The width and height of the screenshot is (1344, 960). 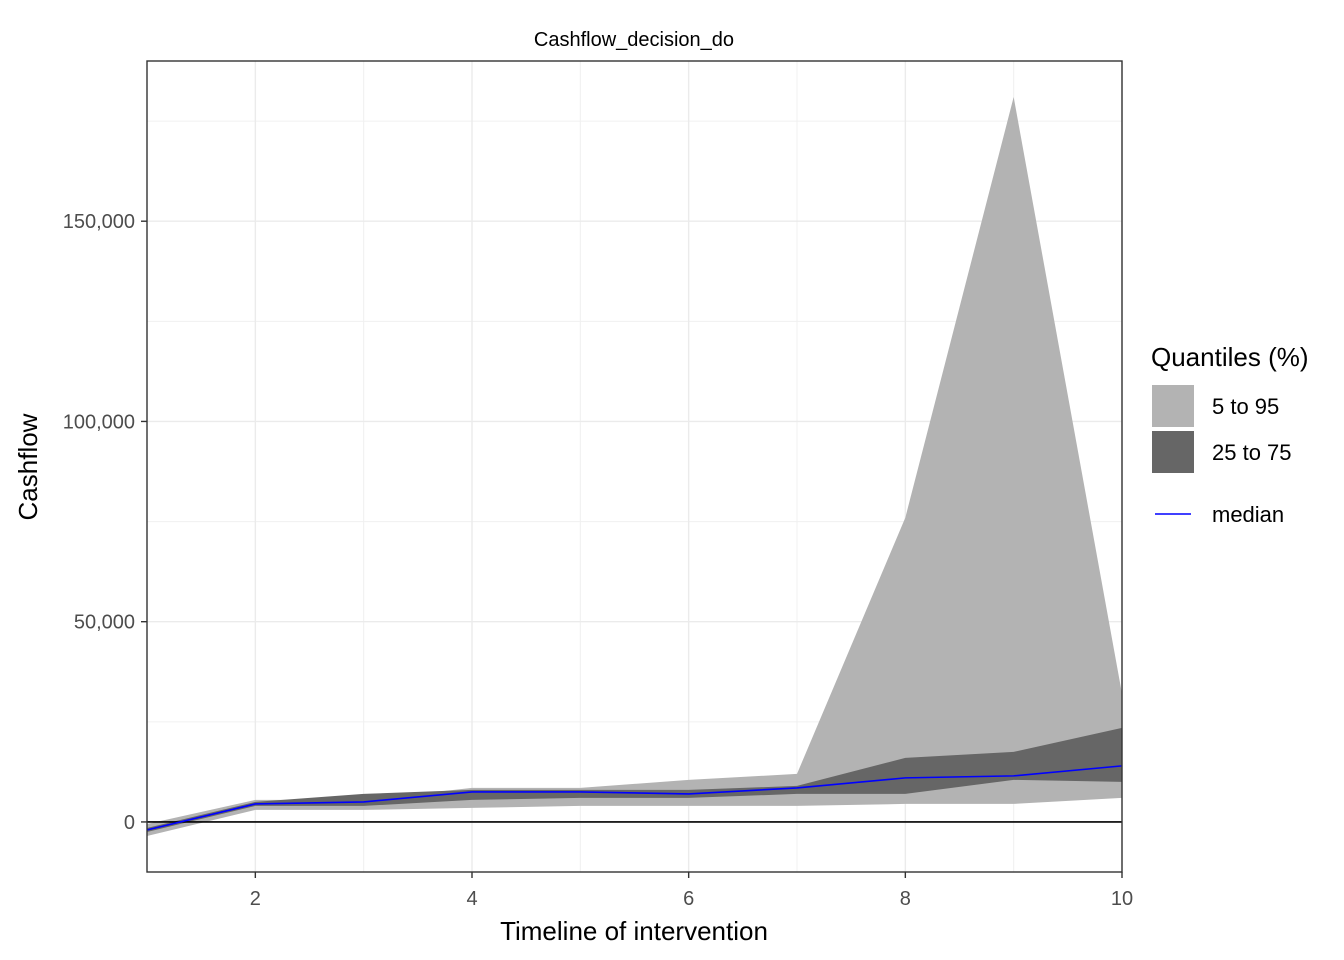 What do you see at coordinates (129, 823) in the screenshot?
I see `y-tick-label: 0` at bounding box center [129, 823].